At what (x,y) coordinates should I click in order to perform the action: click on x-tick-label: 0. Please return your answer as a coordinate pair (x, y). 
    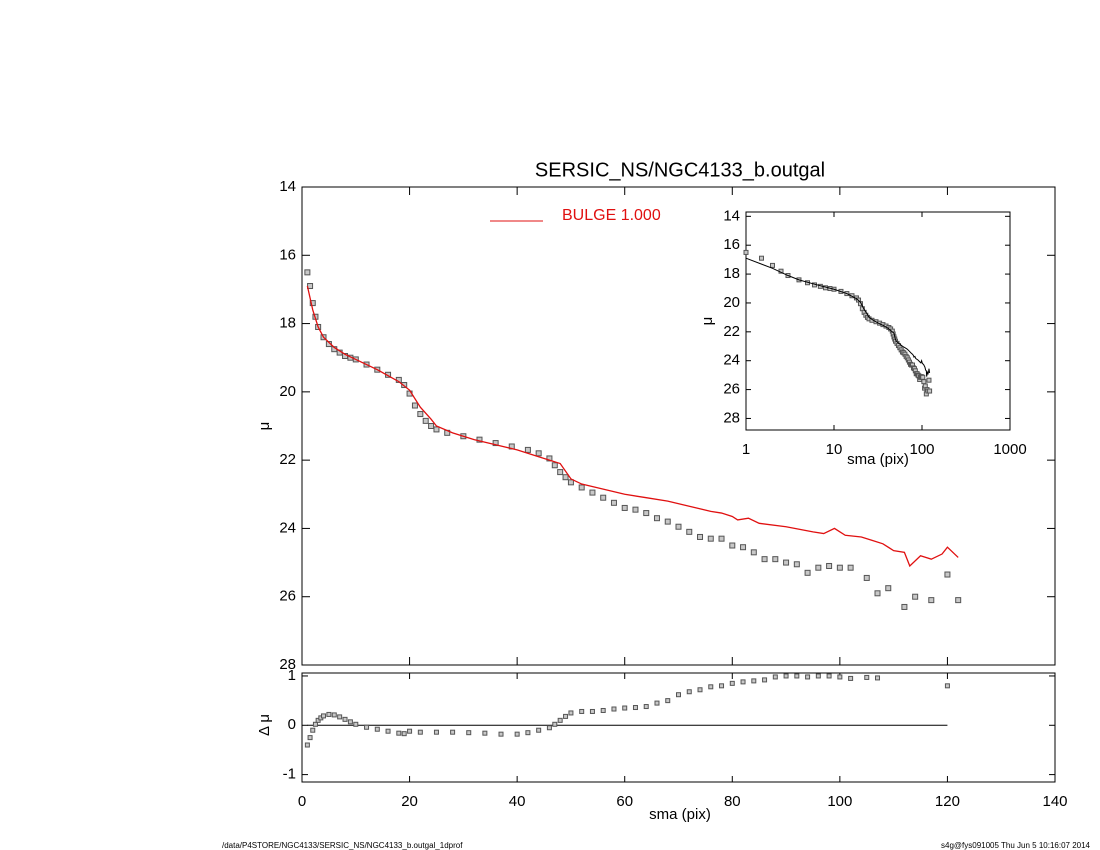
    Looking at the image, I should click on (302, 801).